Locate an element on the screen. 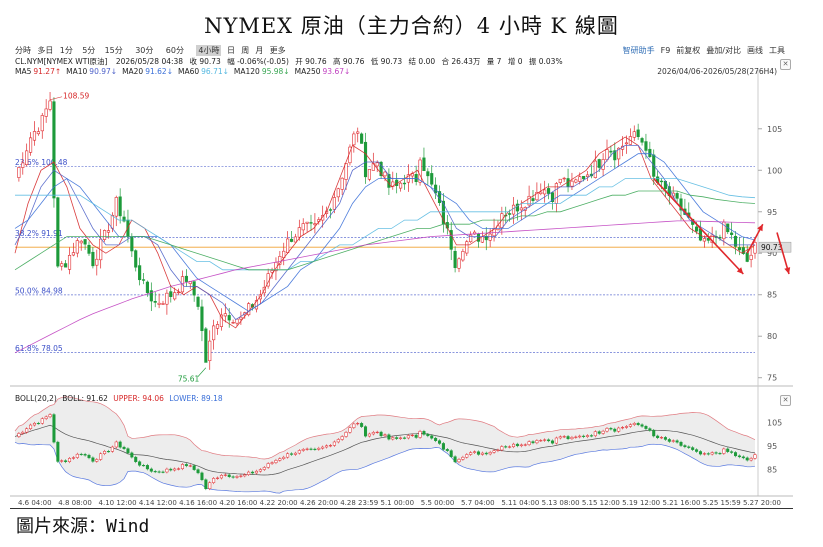 The image size is (823, 547). y-tick-label-5: 80 is located at coordinates (772, 336).